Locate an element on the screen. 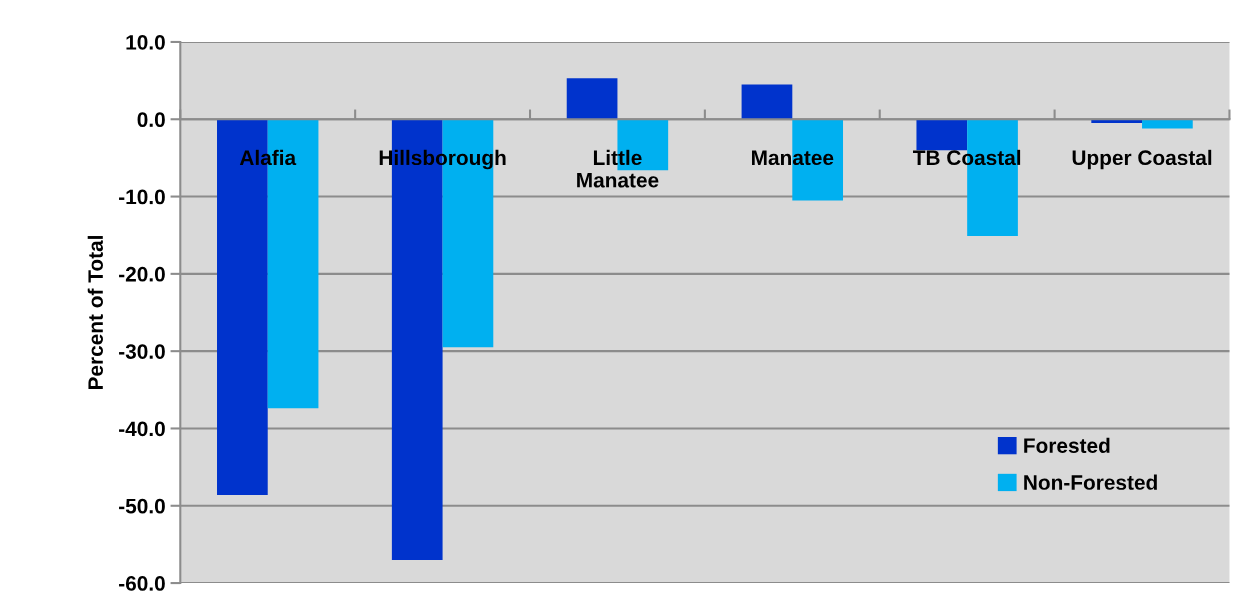 The width and height of the screenshot is (1252, 608). y-tick-label: 0.0 is located at coordinates (151, 120).